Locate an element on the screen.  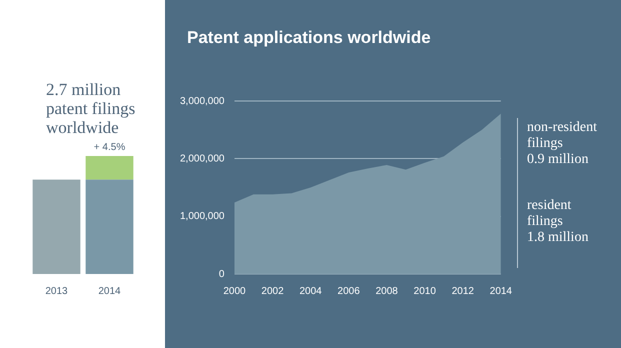
x-tick-label: 2006 is located at coordinates (349, 291).